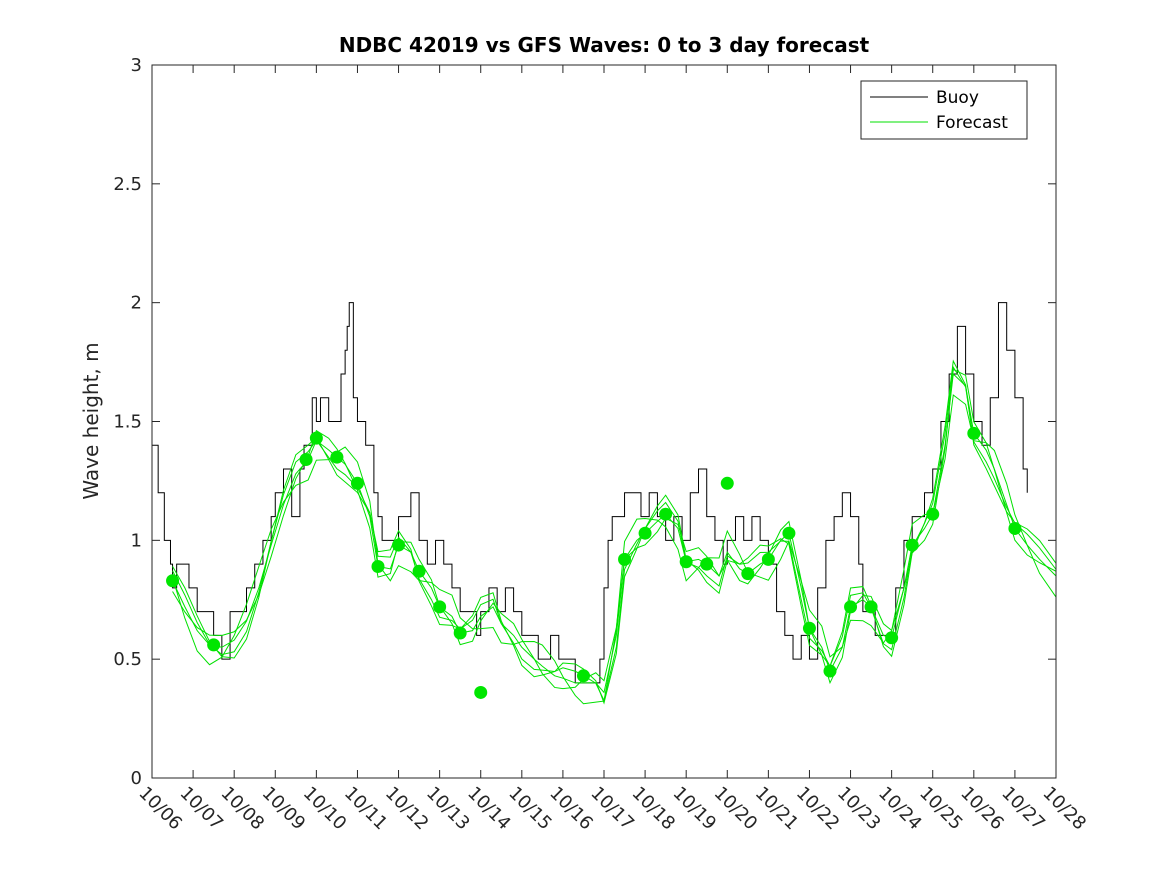  Describe the element at coordinates (127, 184) in the screenshot. I see `y-tick-label: 2.5` at that location.